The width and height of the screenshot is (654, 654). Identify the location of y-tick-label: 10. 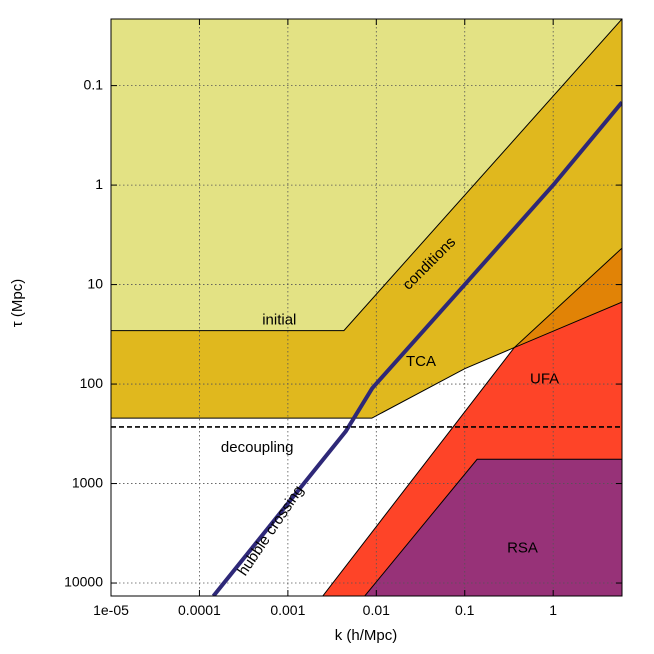
(95, 283).